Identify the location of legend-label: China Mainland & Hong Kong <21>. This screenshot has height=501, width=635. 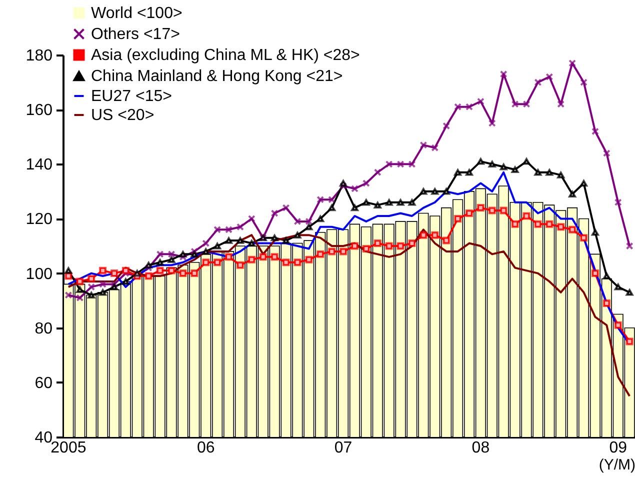
(217, 76).